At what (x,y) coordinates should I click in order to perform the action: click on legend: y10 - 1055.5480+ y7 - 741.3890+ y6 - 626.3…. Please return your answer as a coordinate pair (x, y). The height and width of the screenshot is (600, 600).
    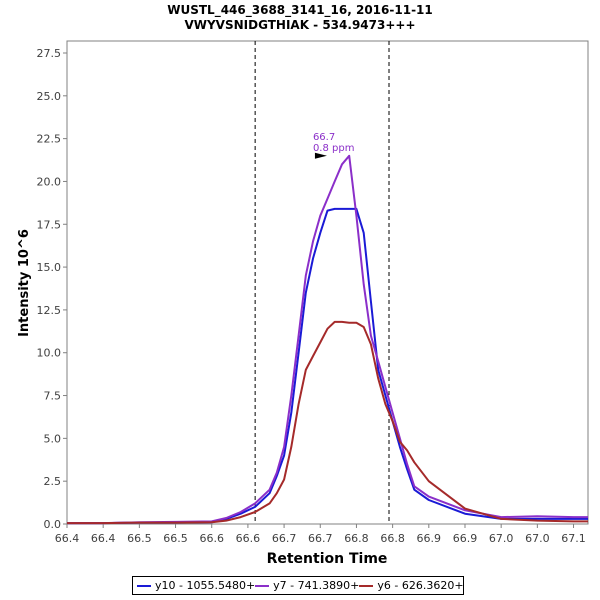
    Looking at the image, I should click on (298, 585).